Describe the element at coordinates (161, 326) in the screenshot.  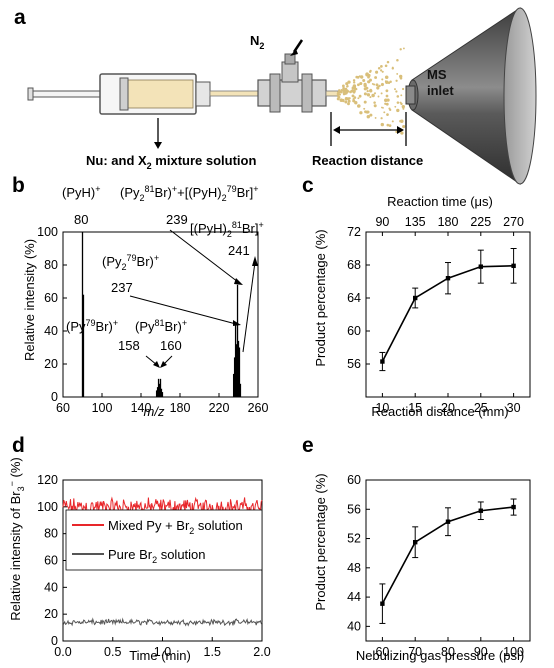
I see `ann-py81: (Py81Br)+` at that location.